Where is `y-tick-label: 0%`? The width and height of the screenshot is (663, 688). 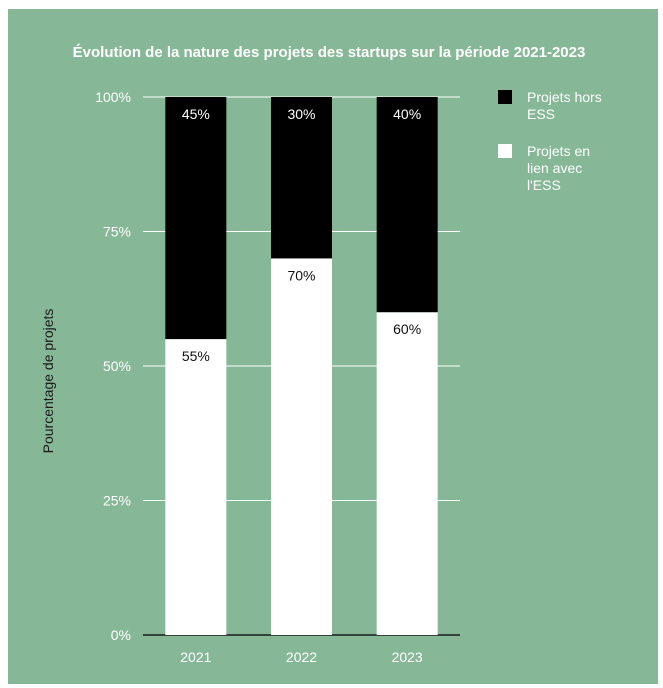 y-tick-label: 0% is located at coordinates (121, 635).